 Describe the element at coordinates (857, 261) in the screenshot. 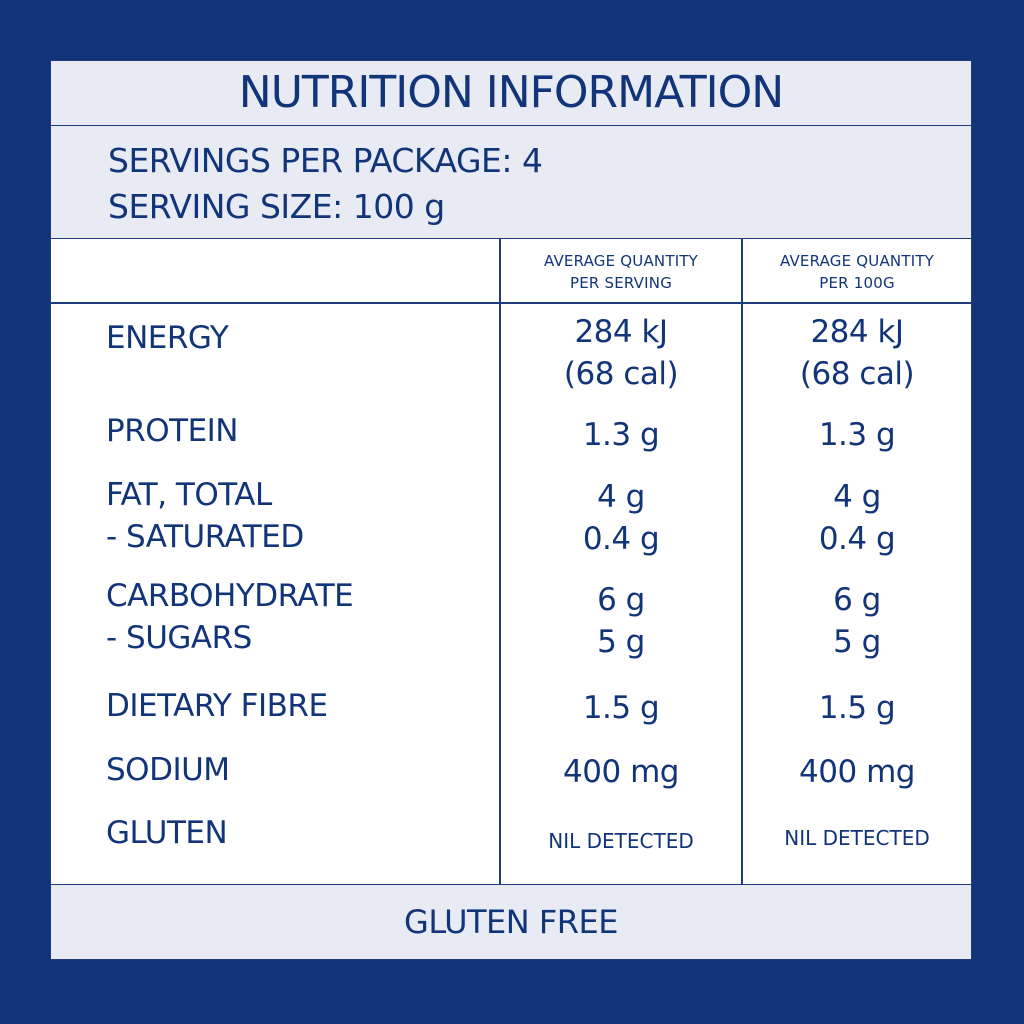

I see `column-header-per-100g-line1: AVERAGE QUANTITY` at that location.